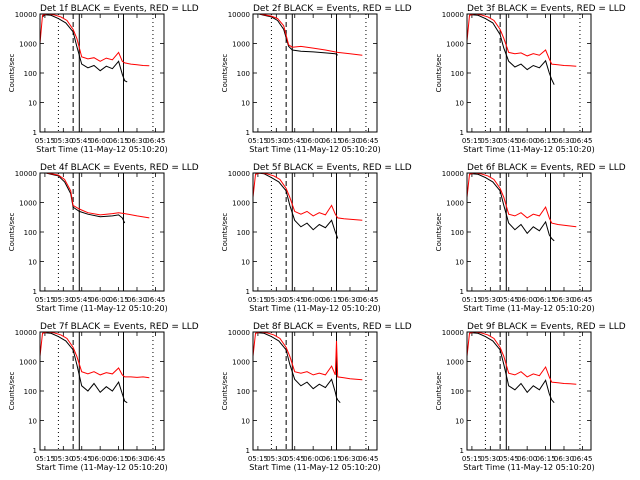 The height and width of the screenshot is (480, 640). Describe the element at coordinates (119, 327) in the screenshot. I see `chart-title: Det 7f BLACK = Events, RED = LLD` at that location.